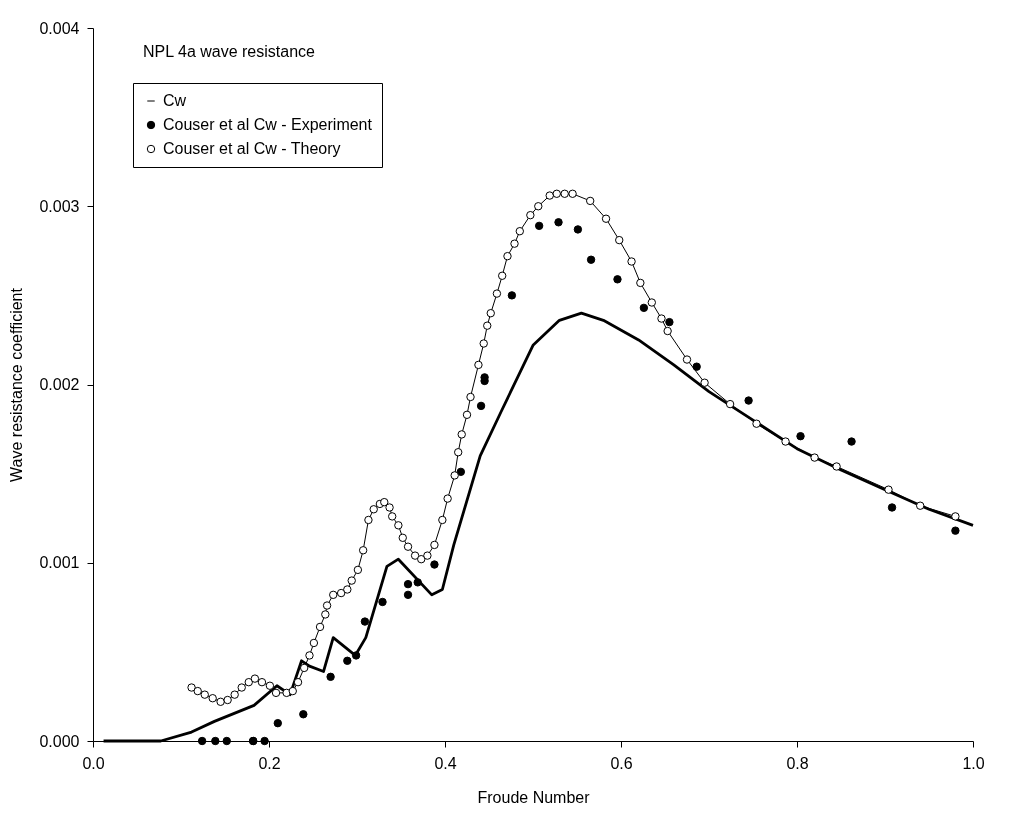  Describe the element at coordinates (269, 763) in the screenshot. I see `x-tick-label: 0.2` at that location.